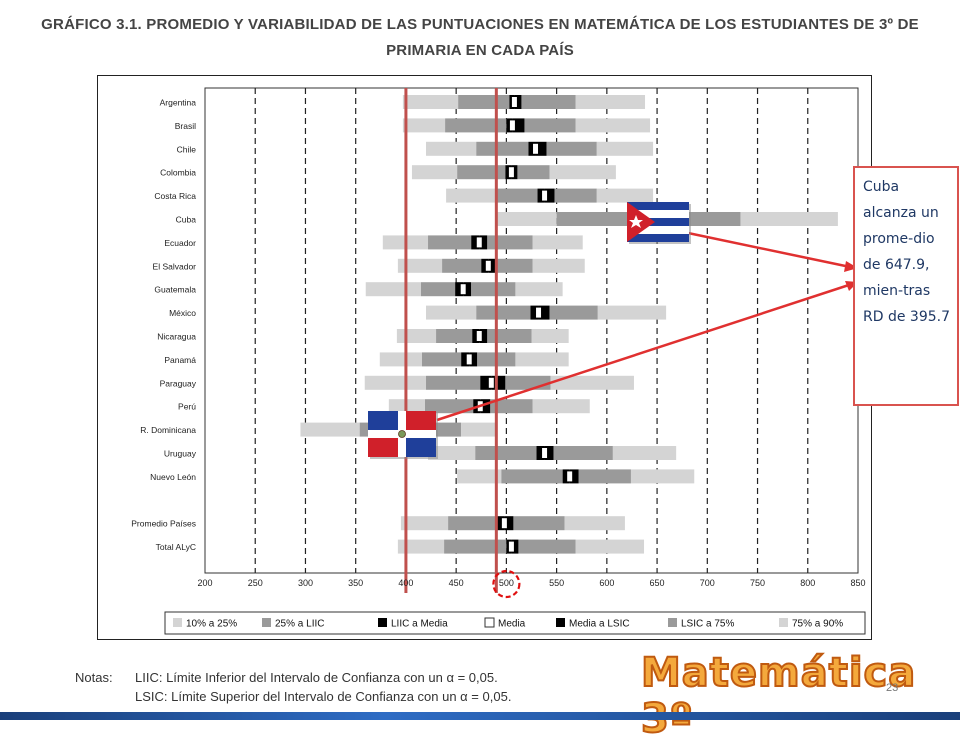  Describe the element at coordinates (421, 447) in the screenshot. I see `dr-flag-q4` at that location.